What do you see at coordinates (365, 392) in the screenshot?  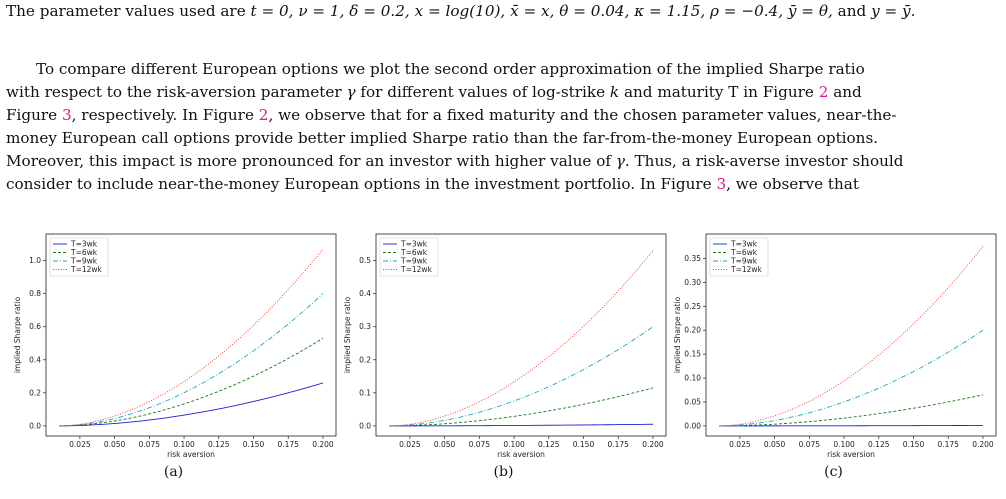 I see `y-tick-label: 0.1` at bounding box center [365, 392].